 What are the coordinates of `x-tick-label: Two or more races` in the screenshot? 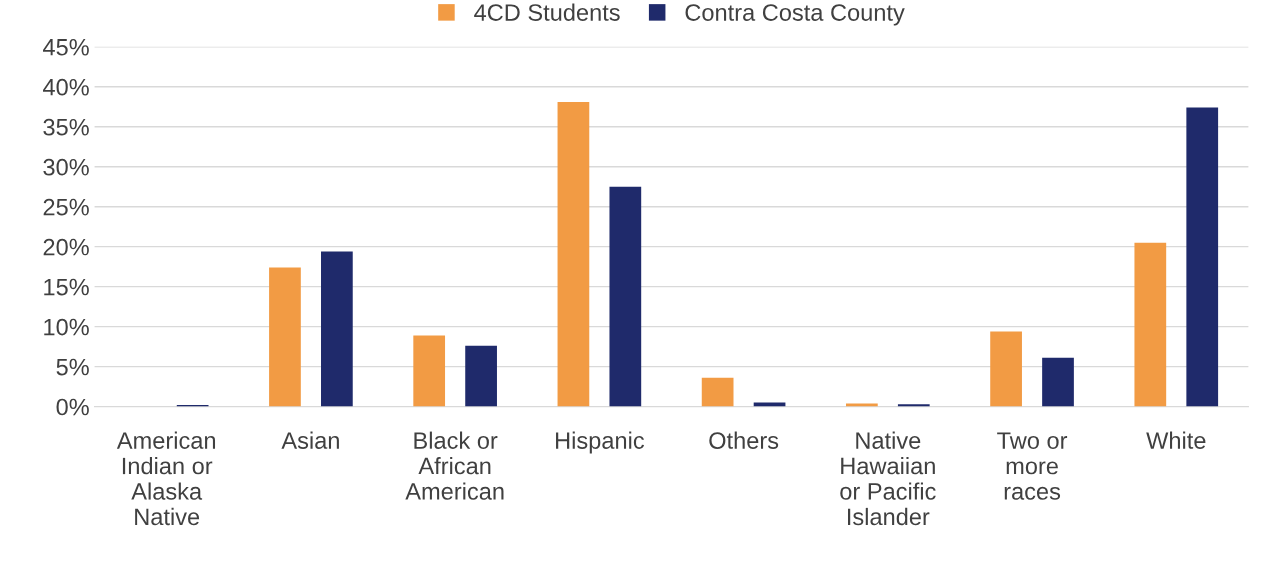 It's located at (1032, 466).